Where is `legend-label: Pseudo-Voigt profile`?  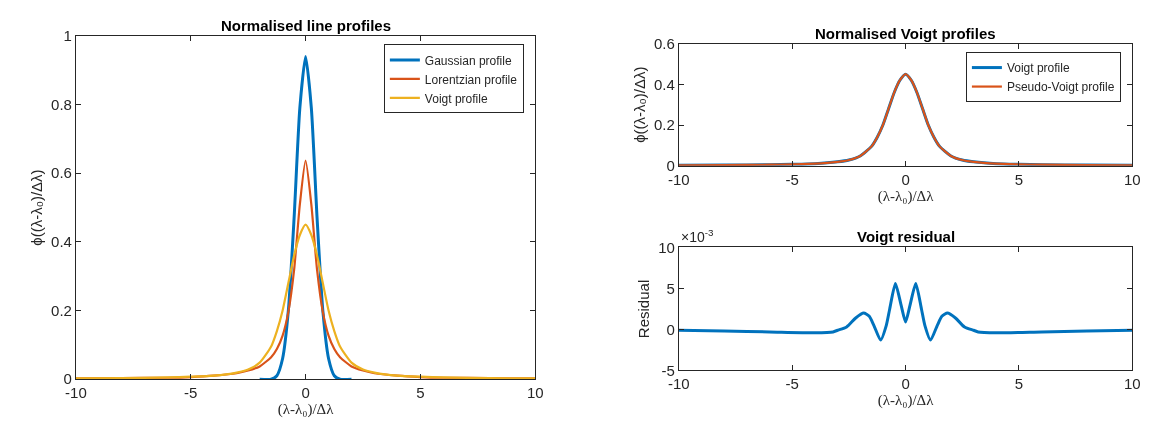
legend-label: Pseudo-Voigt profile is located at coordinates (1060, 87).